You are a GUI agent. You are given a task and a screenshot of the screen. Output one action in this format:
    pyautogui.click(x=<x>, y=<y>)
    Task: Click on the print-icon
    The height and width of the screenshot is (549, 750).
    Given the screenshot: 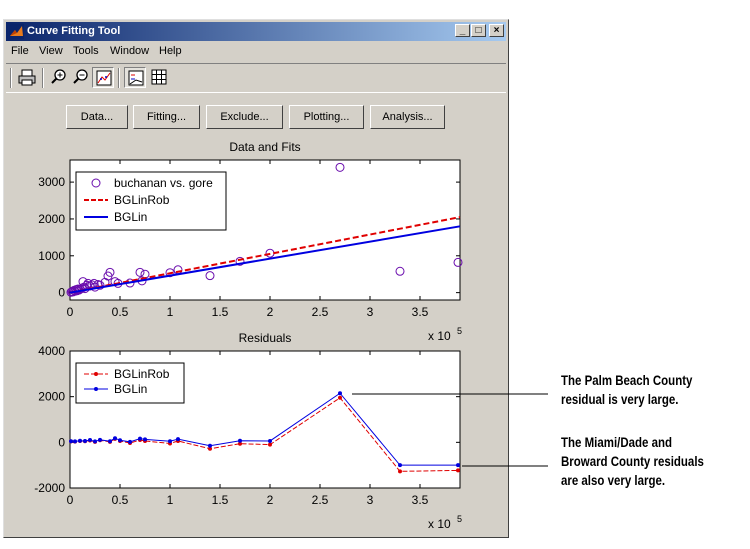 What is the action you would take?
    pyautogui.click(x=27, y=77)
    